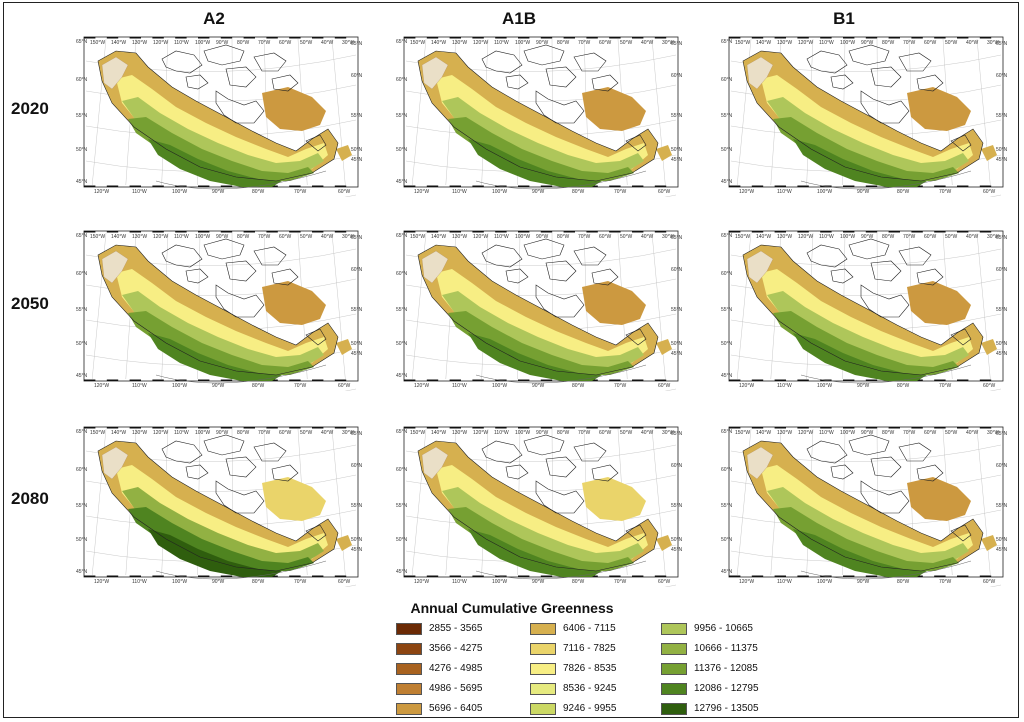  I want to click on bottom-lon-label: 120°W, so click(421, 386).